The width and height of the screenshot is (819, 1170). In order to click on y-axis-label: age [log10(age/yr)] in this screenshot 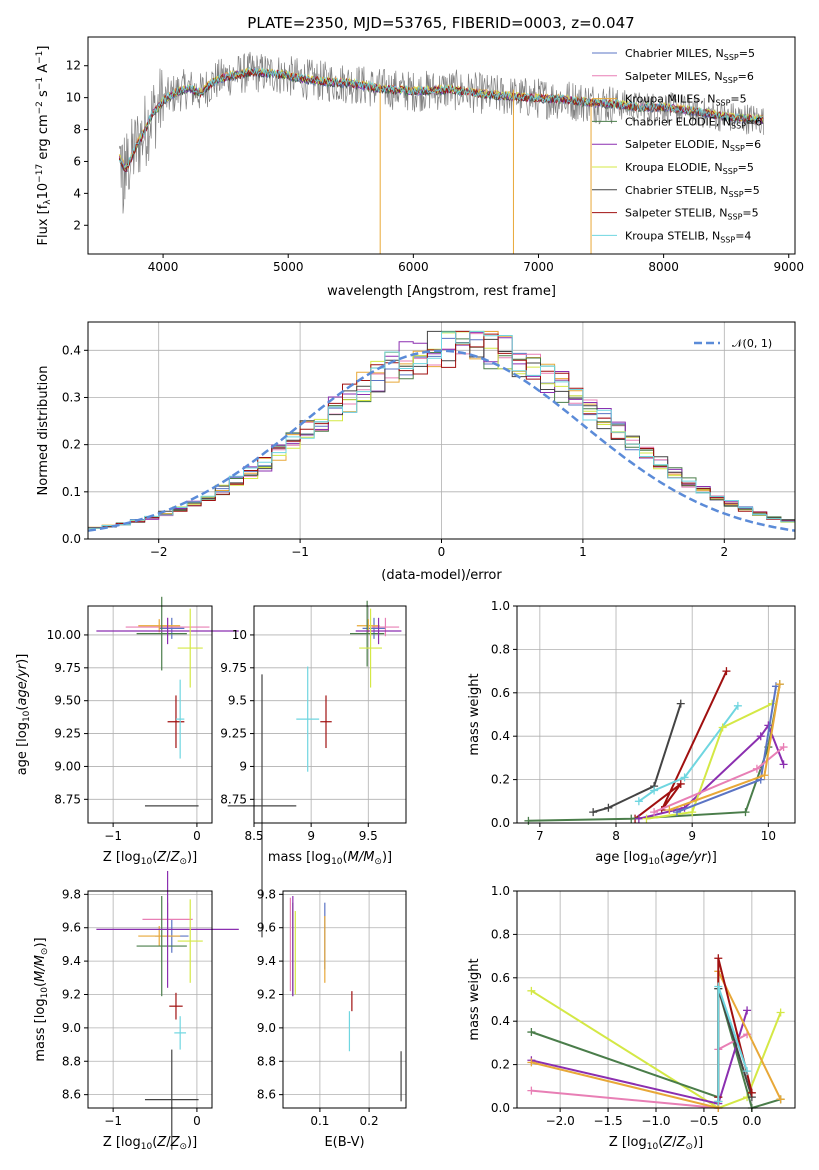, I will do `click(23, 715)`.